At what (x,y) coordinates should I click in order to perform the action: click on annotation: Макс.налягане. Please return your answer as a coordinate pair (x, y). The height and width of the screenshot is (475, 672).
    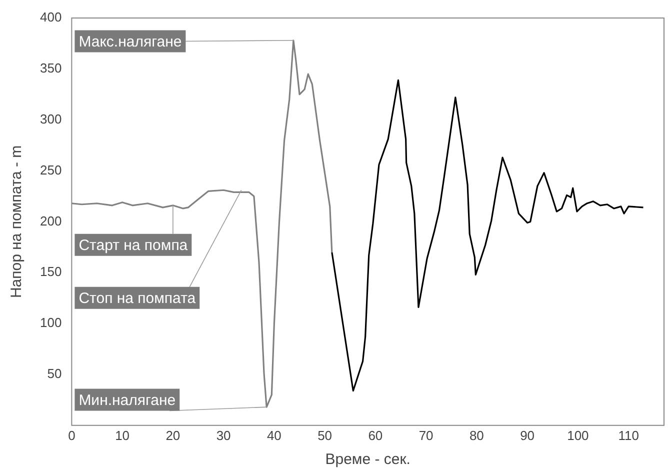
    Looking at the image, I should click on (130, 41).